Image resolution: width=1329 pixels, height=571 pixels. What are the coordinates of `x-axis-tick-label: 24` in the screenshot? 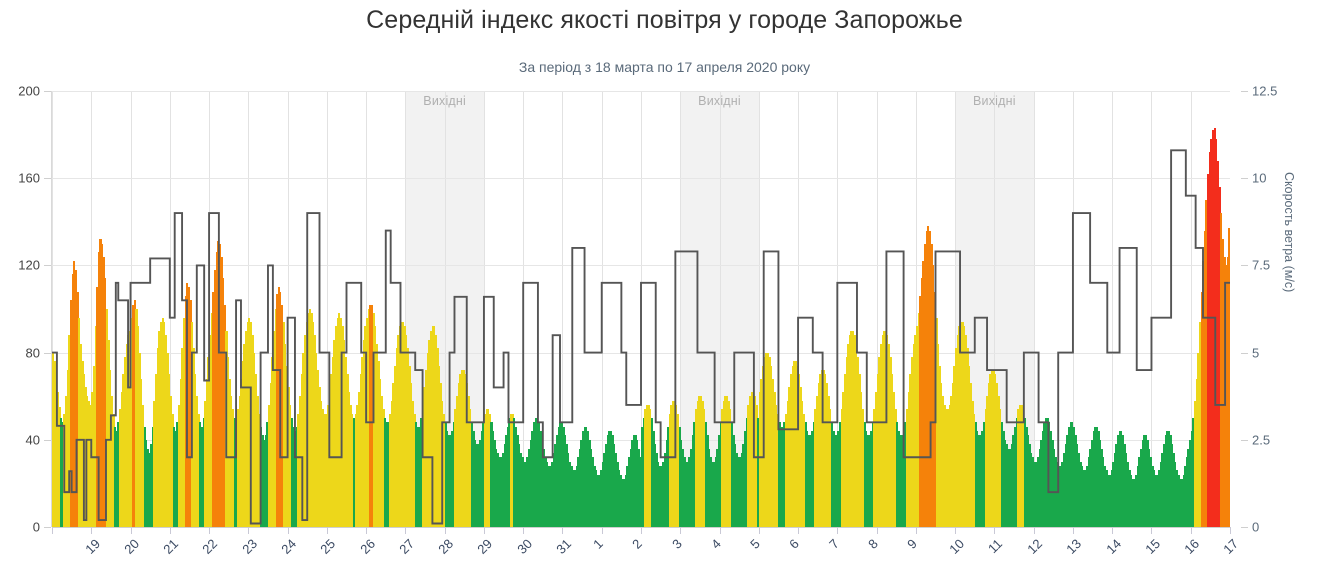 It's located at (289, 546).